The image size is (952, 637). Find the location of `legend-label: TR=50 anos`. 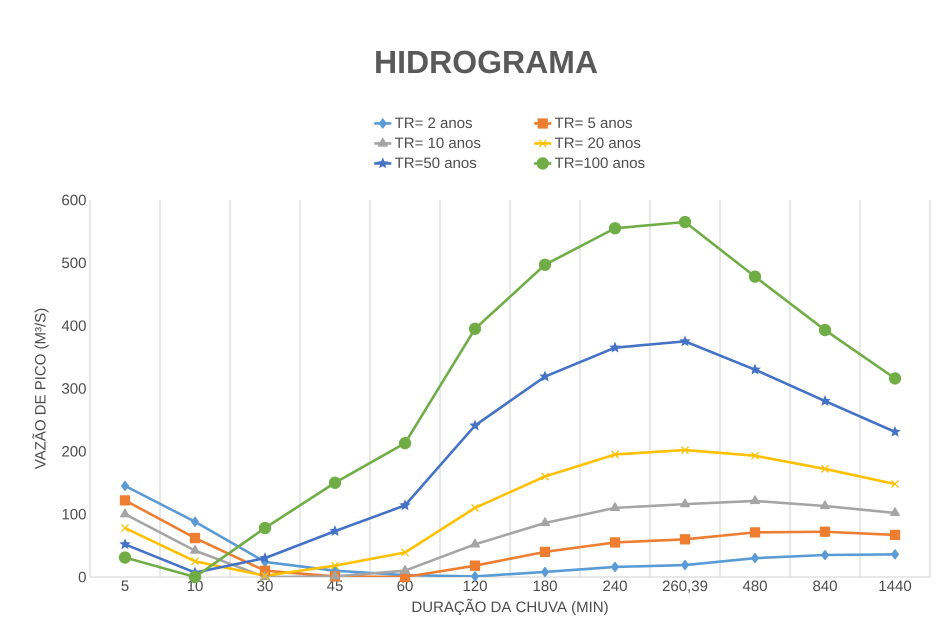

legend-label: TR=50 anos is located at coordinates (435, 162).